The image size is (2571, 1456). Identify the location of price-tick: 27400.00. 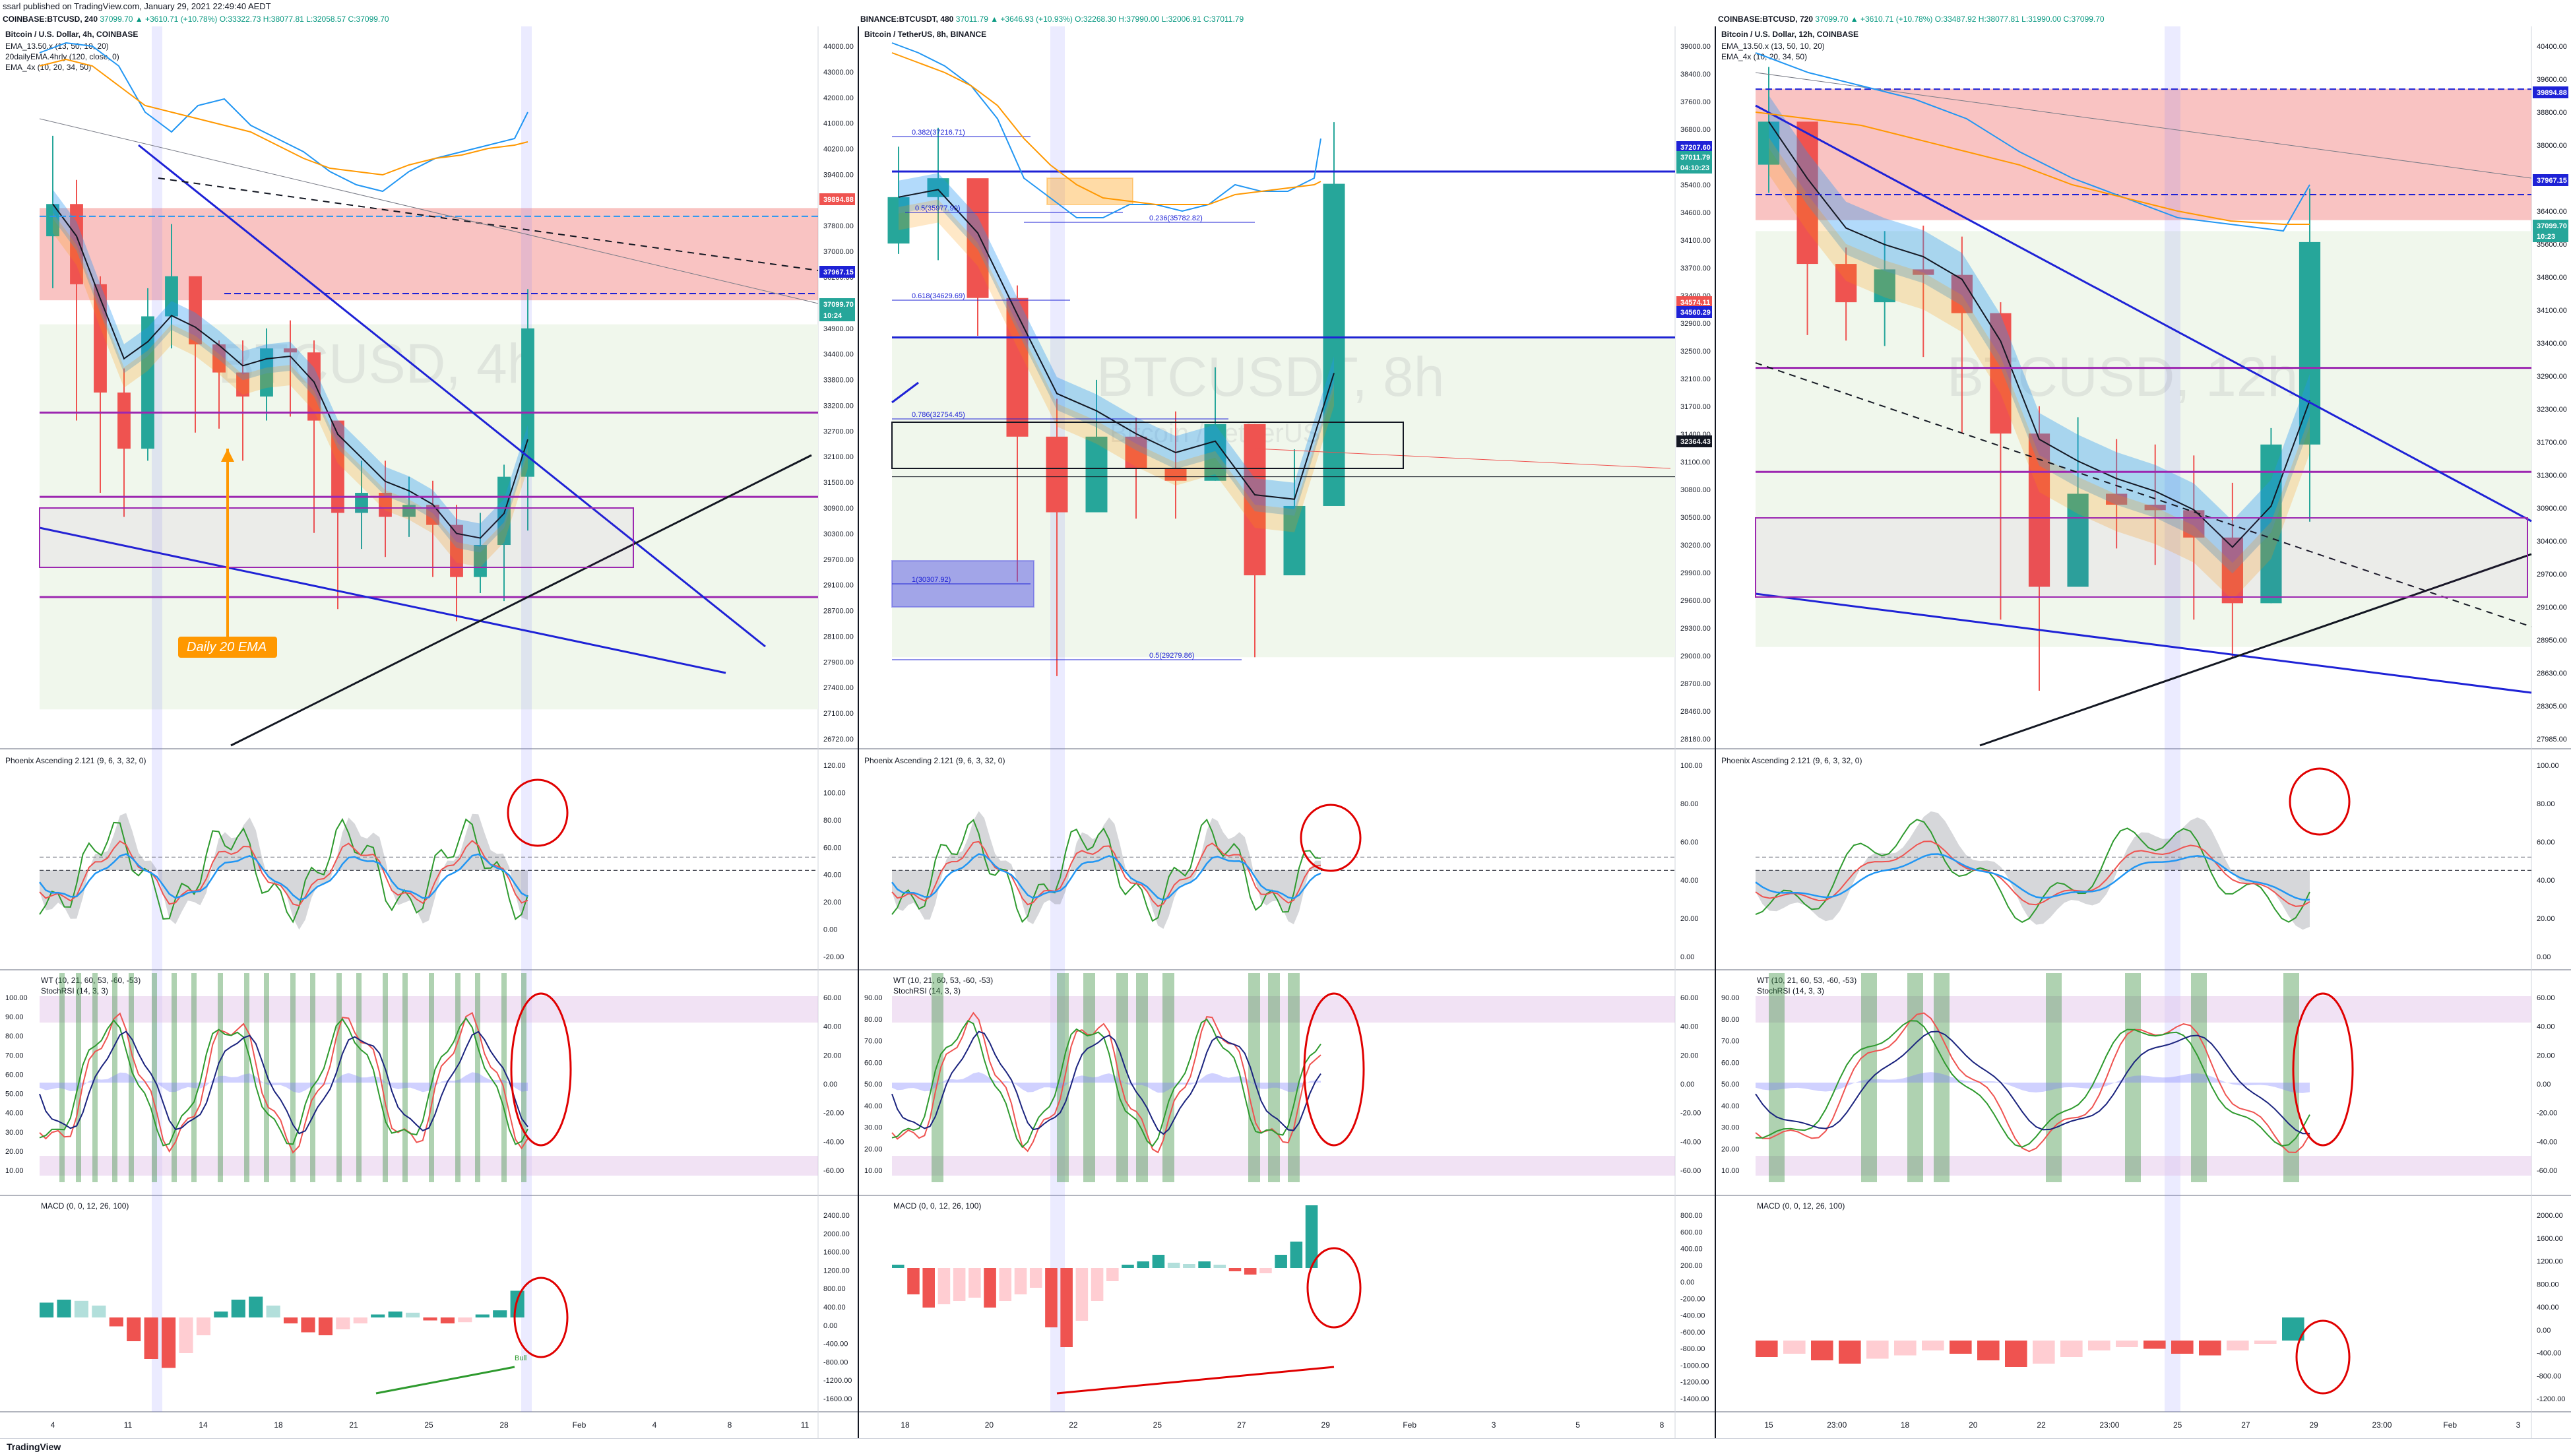
(838, 688).